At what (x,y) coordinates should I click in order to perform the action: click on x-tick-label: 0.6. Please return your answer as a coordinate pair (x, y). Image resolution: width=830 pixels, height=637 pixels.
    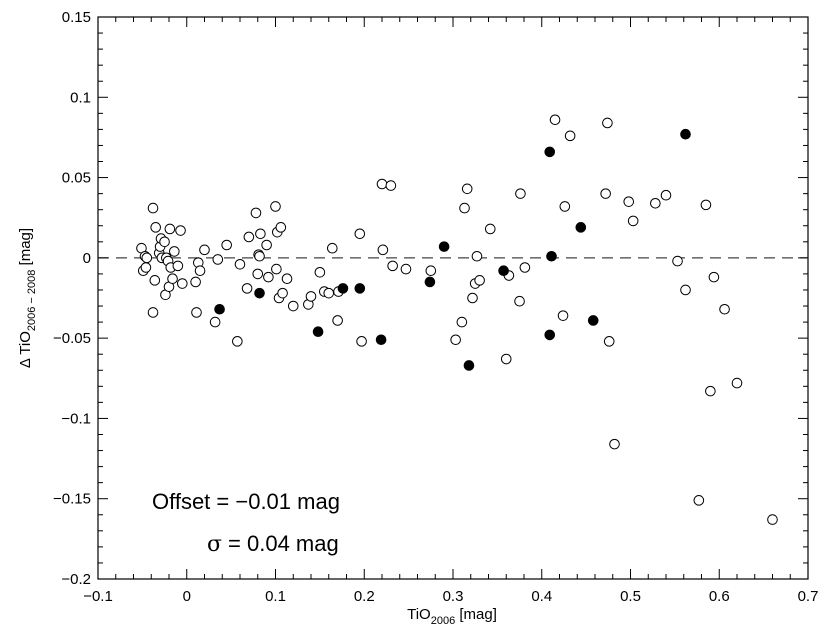
    Looking at the image, I should click on (719, 596).